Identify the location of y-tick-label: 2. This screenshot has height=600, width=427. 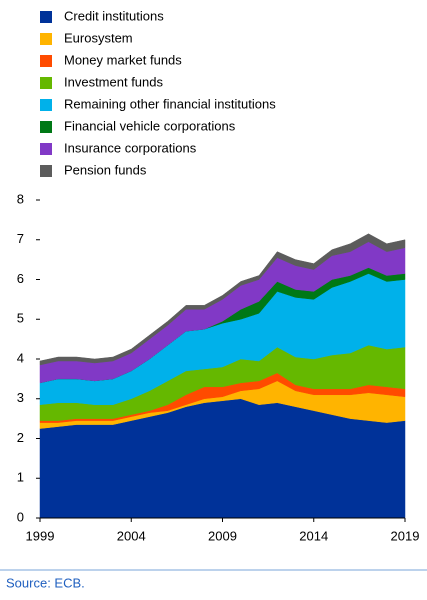
(20, 437).